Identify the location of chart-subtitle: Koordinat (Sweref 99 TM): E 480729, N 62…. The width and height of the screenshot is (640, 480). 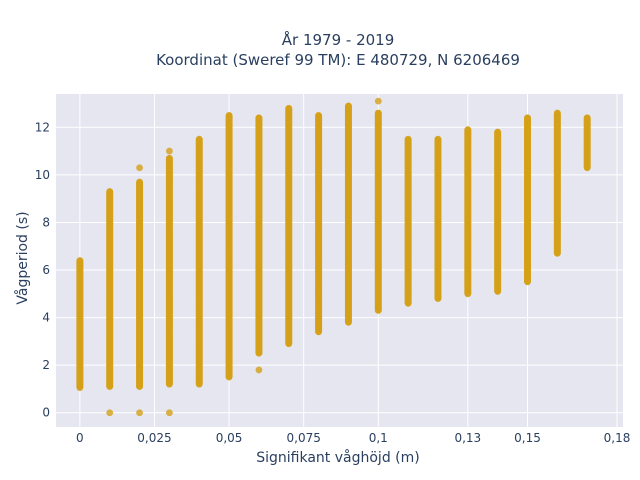
(338, 60).